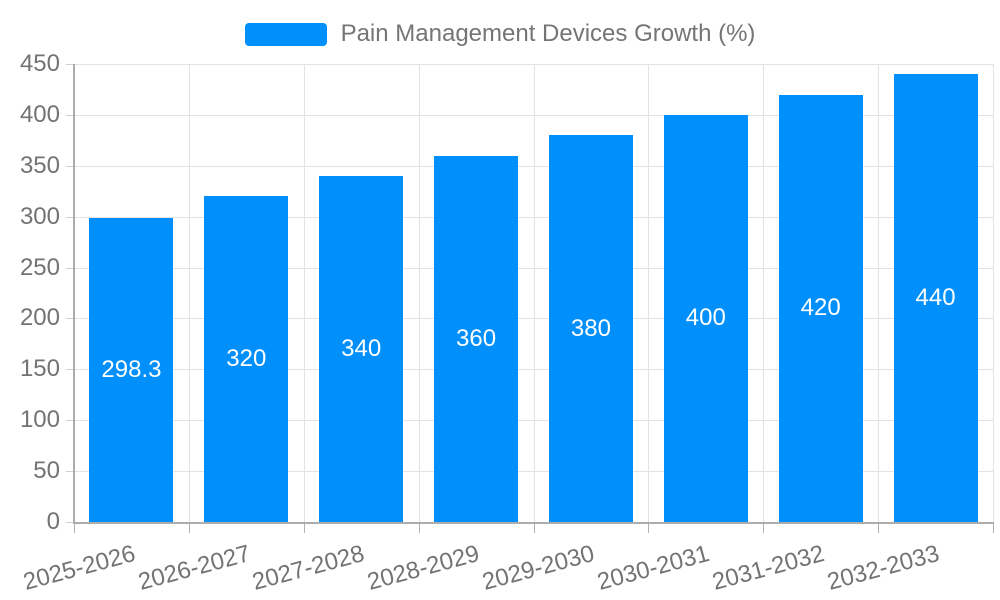 The width and height of the screenshot is (1000, 600). Describe the element at coordinates (308, 568) in the screenshot. I see `x-axis-label: 2027-2028` at that location.